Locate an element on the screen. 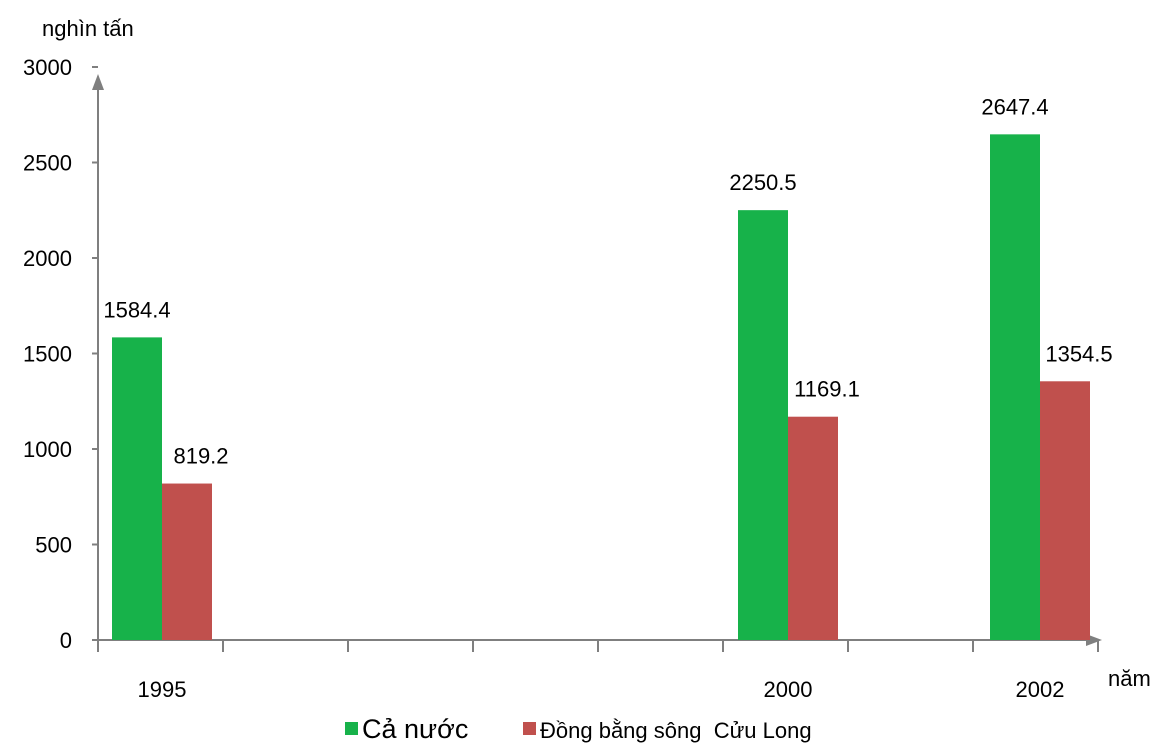  legend-item: Cả nước is located at coordinates (406, 729).